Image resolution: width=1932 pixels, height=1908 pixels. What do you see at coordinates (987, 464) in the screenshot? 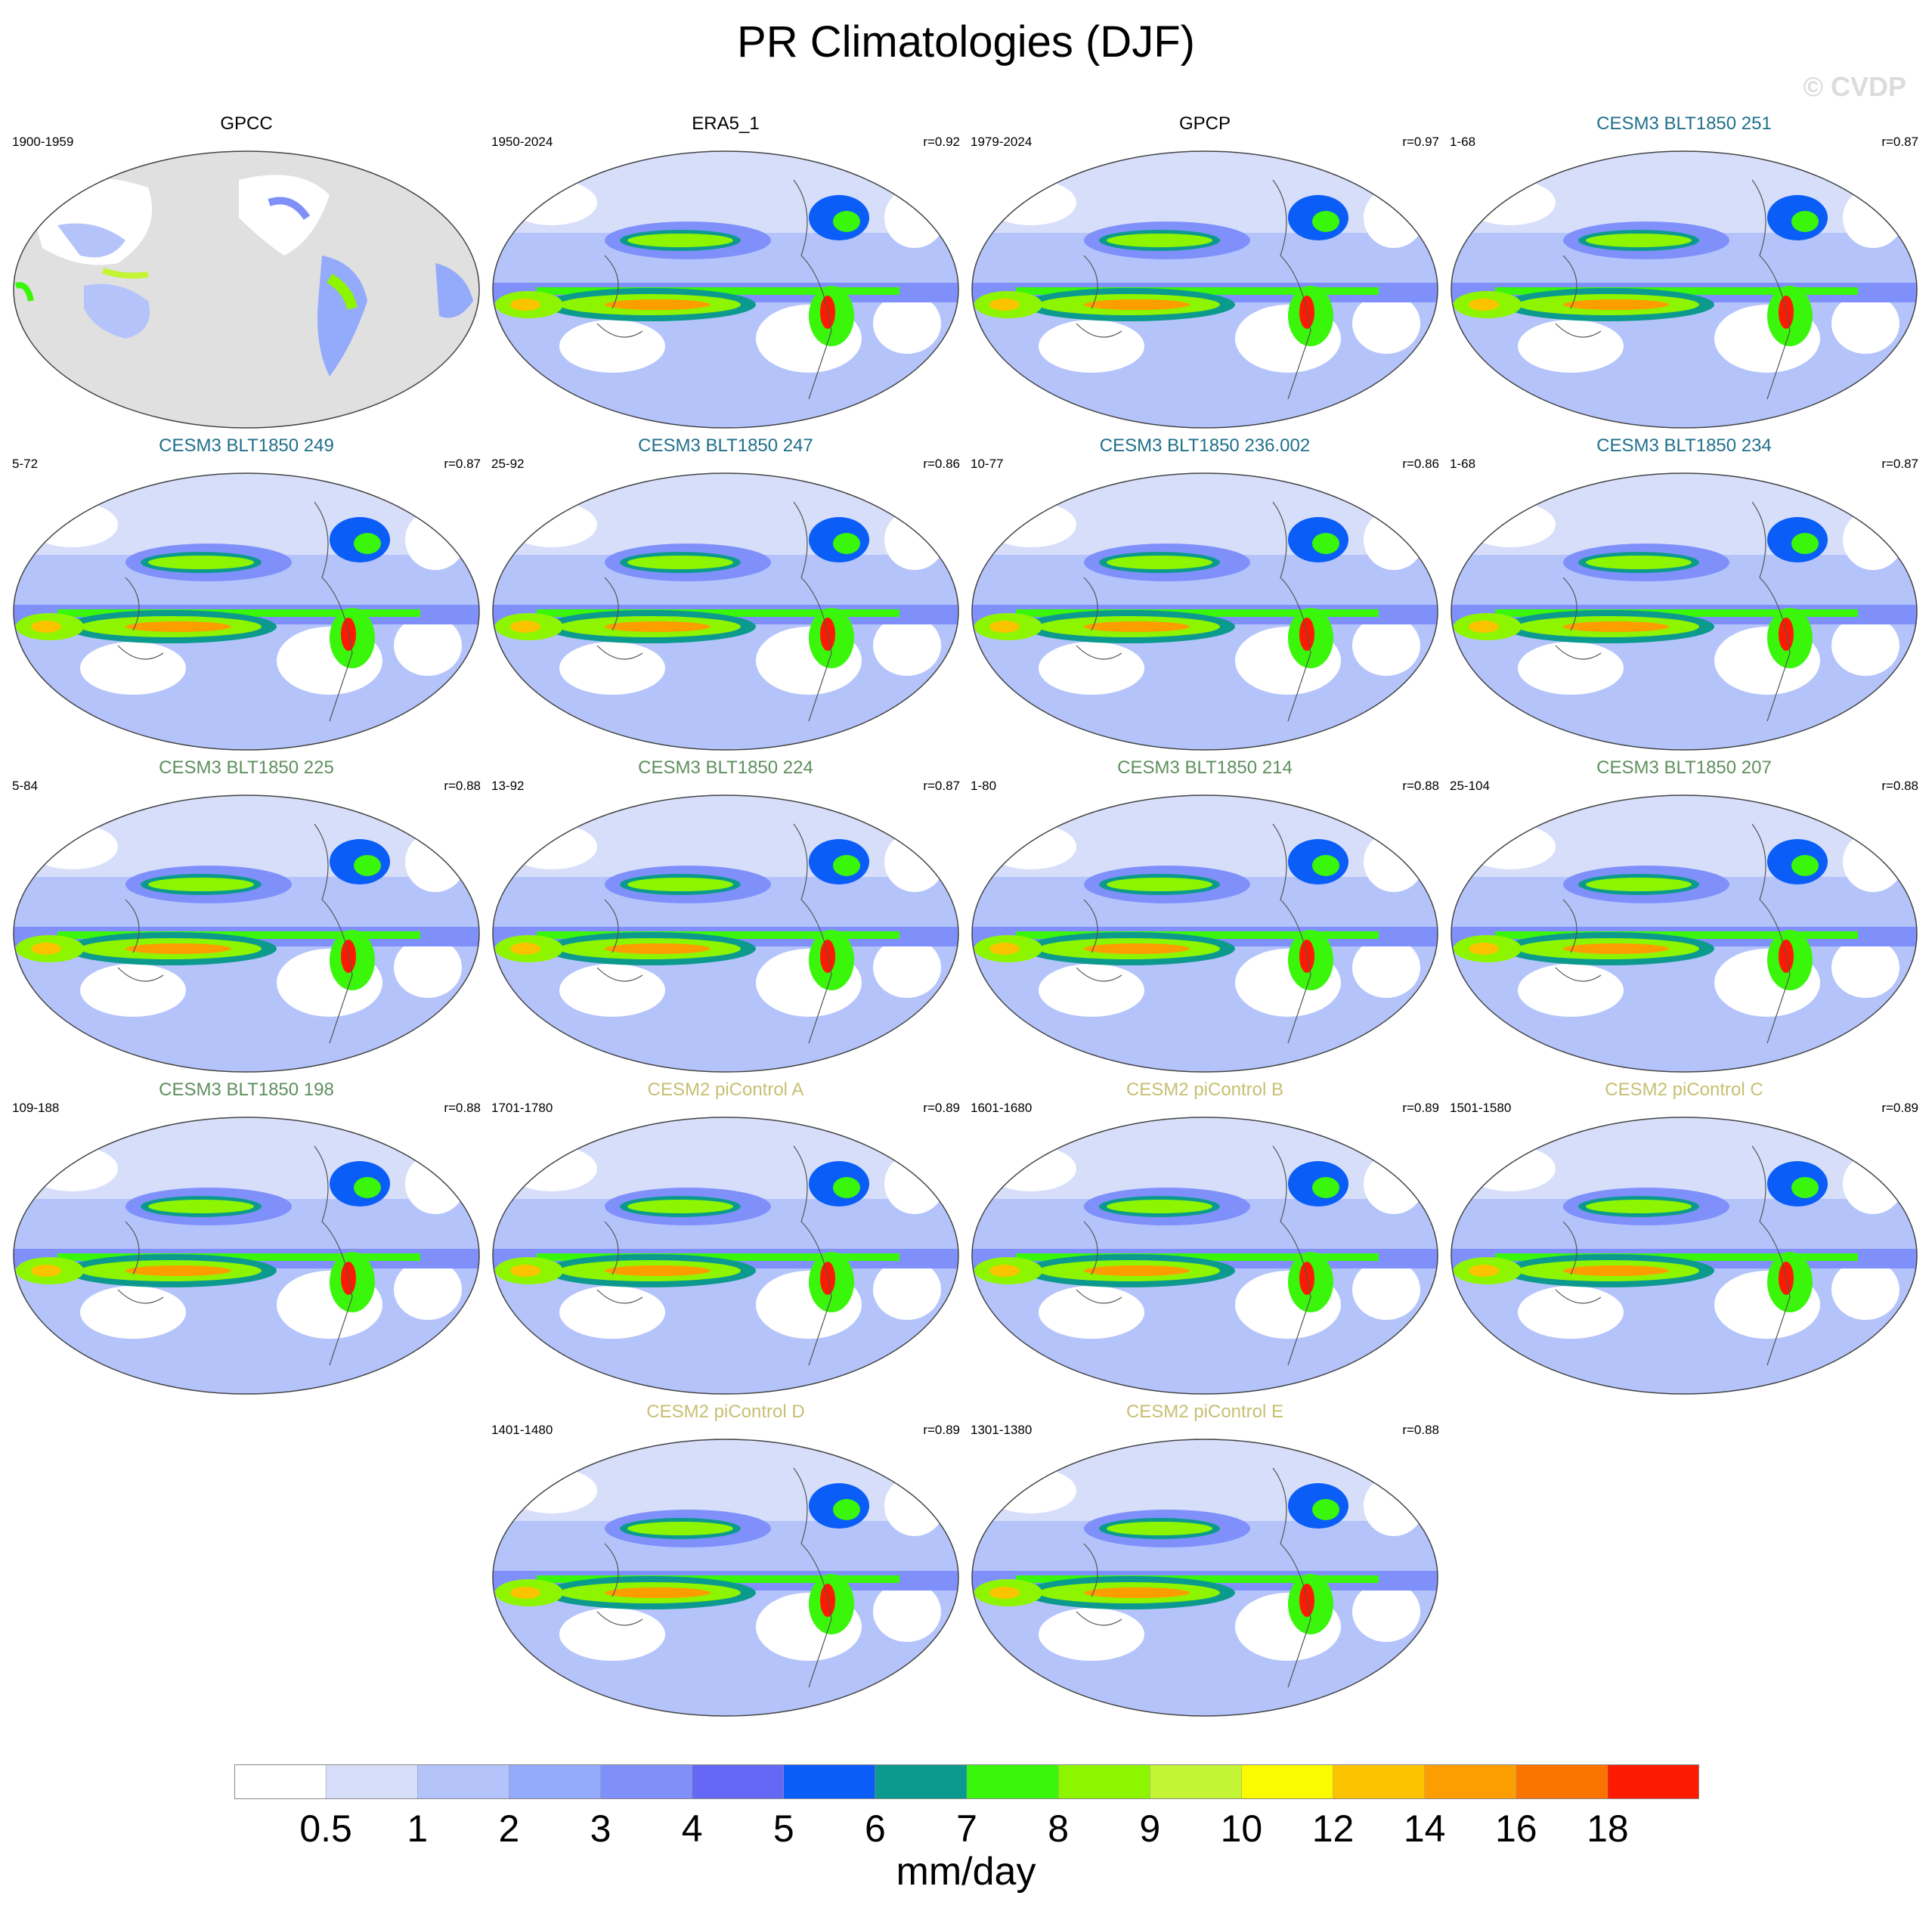
I see `panel-period: 10-77` at bounding box center [987, 464].